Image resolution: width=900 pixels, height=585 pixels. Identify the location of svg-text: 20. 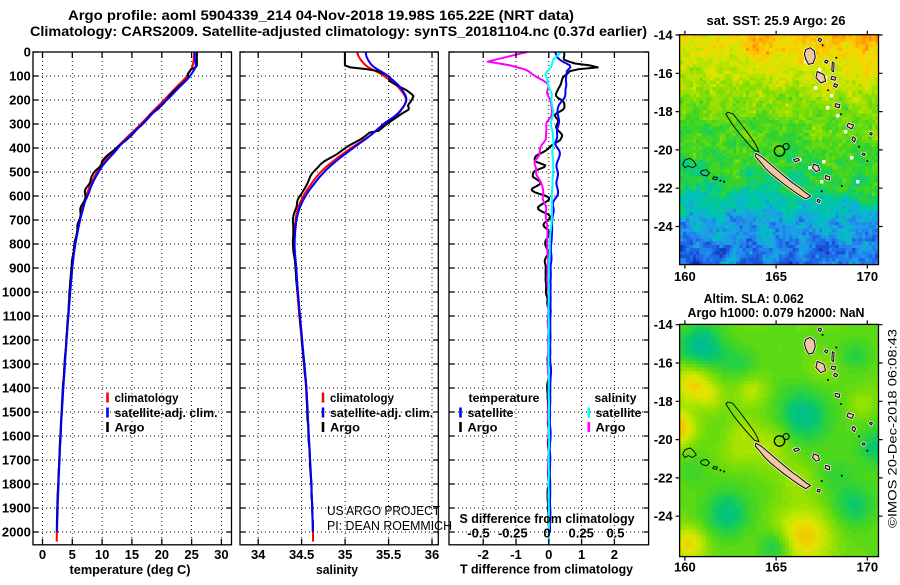
(162, 554).